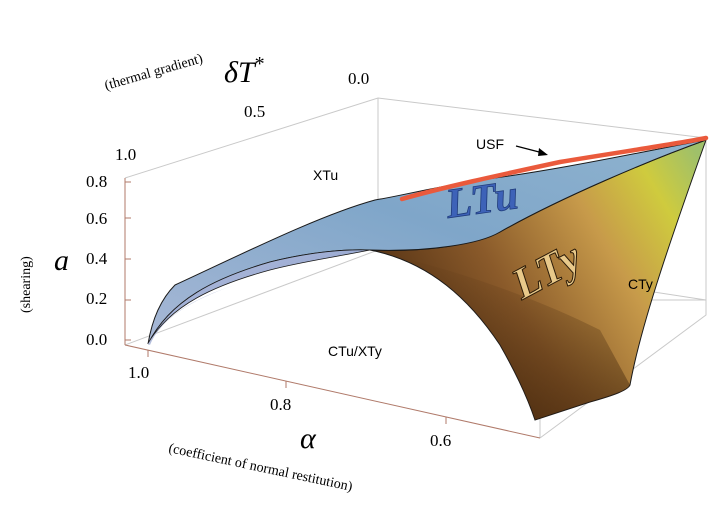 This screenshot has height=516, width=709. Describe the element at coordinates (138, 372) in the screenshot. I see `alpha-tick-0: 1.0` at that location.